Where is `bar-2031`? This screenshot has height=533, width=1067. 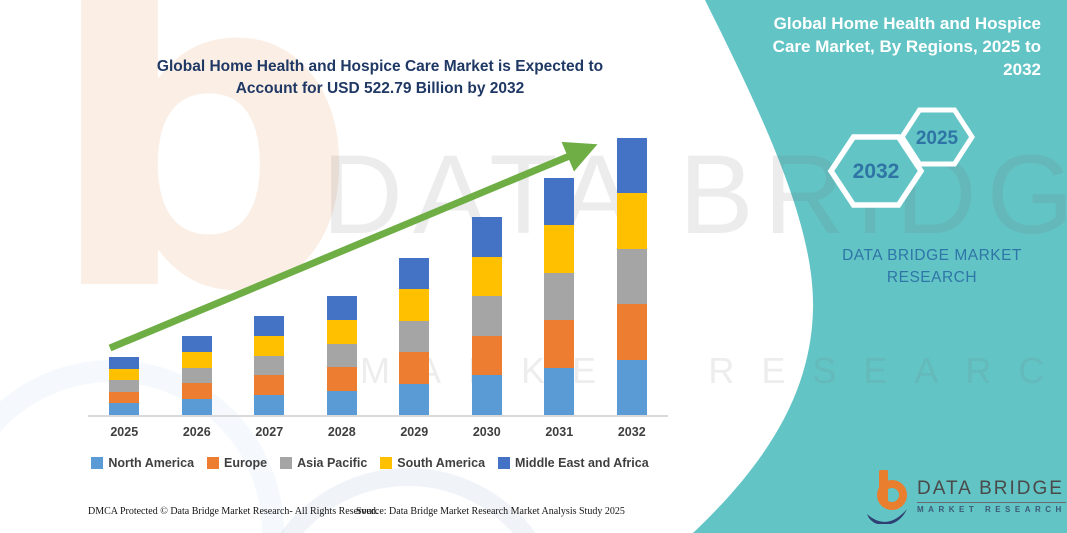 bar-2031 is located at coordinates (559, 296).